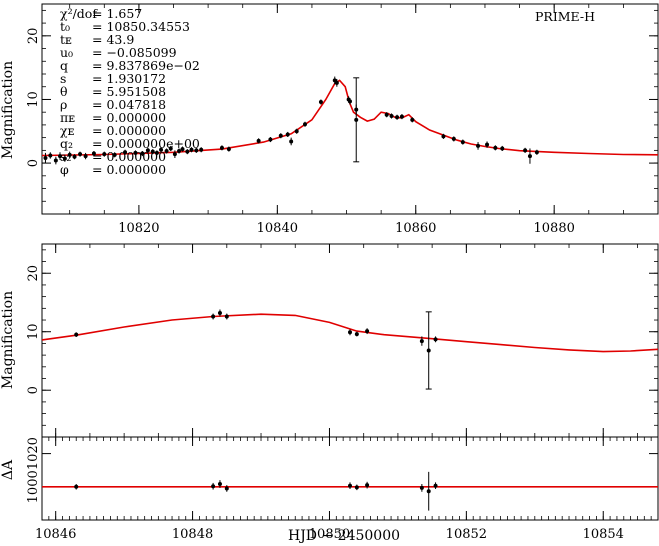 The image size is (659, 546). Describe the element at coordinates (64, 91) in the screenshot. I see `param-name: θ` at that location.